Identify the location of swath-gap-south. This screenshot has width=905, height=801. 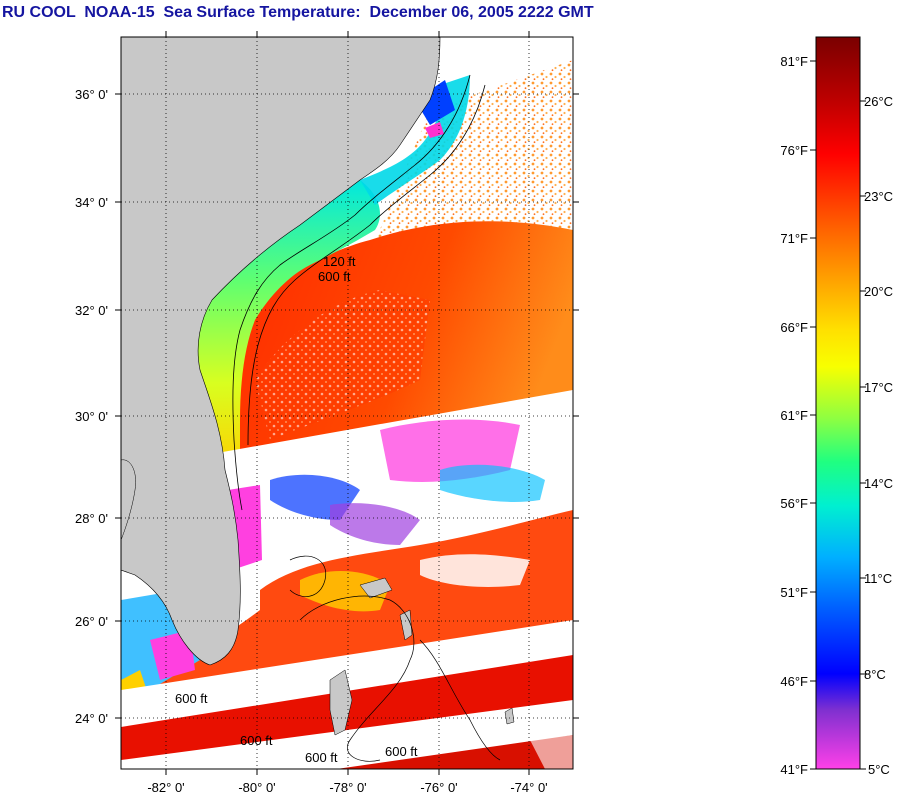
(347, 734).